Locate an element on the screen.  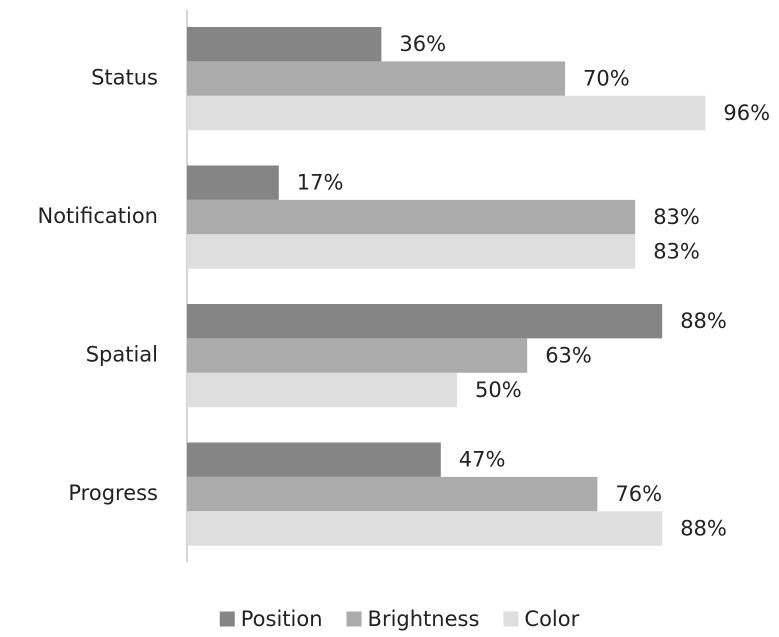
category-label: Notification is located at coordinates (98, 216).